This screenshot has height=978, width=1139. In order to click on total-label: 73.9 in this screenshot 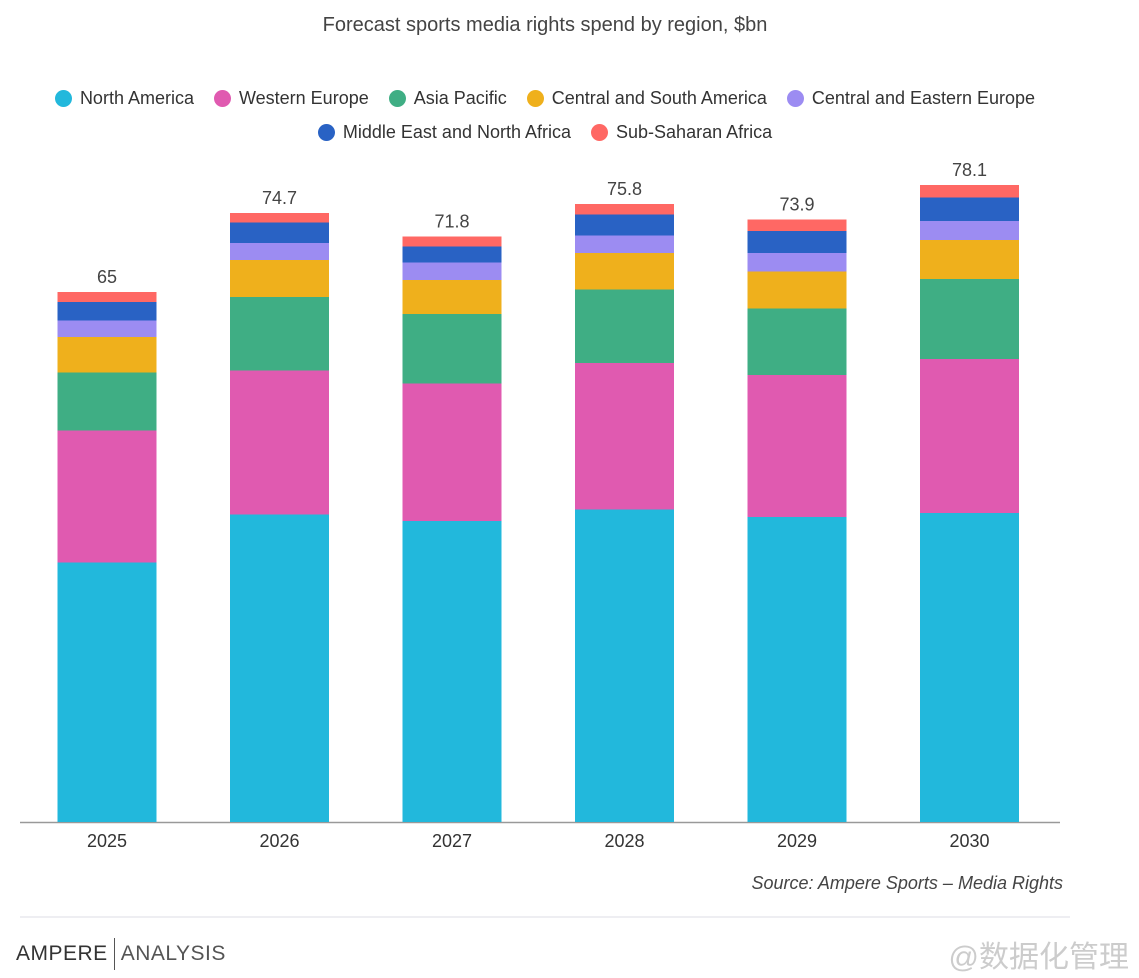, I will do `click(796, 204)`.